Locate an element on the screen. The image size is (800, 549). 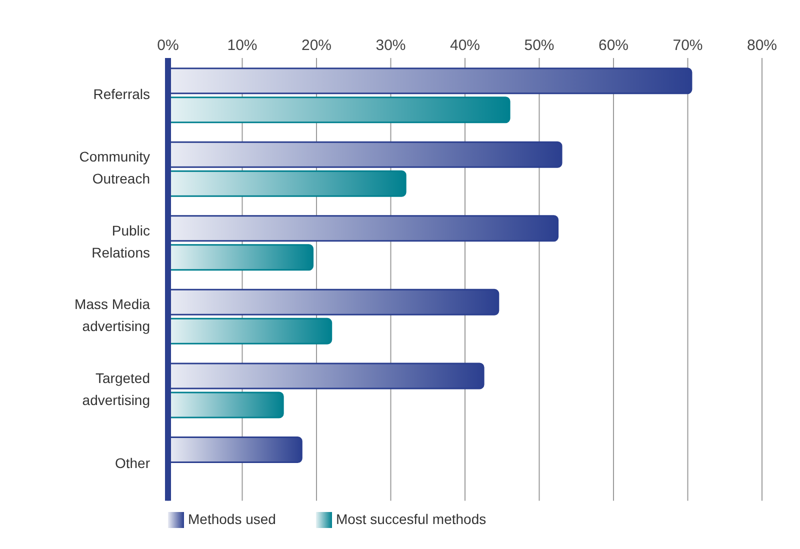
legend-label: Methods used is located at coordinates (232, 518).